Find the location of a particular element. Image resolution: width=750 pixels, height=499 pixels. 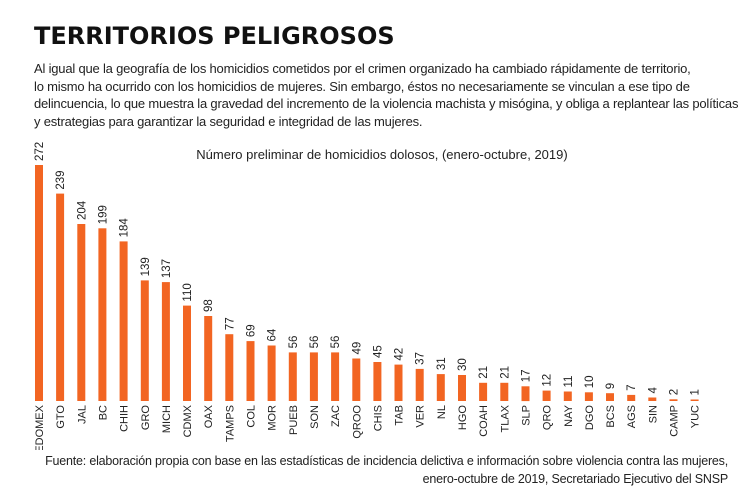

category-label: YUC is located at coordinates (696, 416).